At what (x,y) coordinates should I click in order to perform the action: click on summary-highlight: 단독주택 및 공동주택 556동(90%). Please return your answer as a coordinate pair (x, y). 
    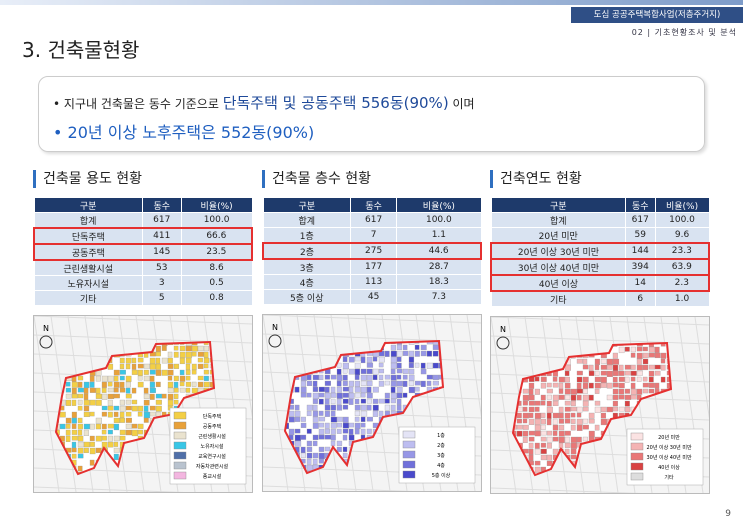
    Looking at the image, I should click on (335, 103).